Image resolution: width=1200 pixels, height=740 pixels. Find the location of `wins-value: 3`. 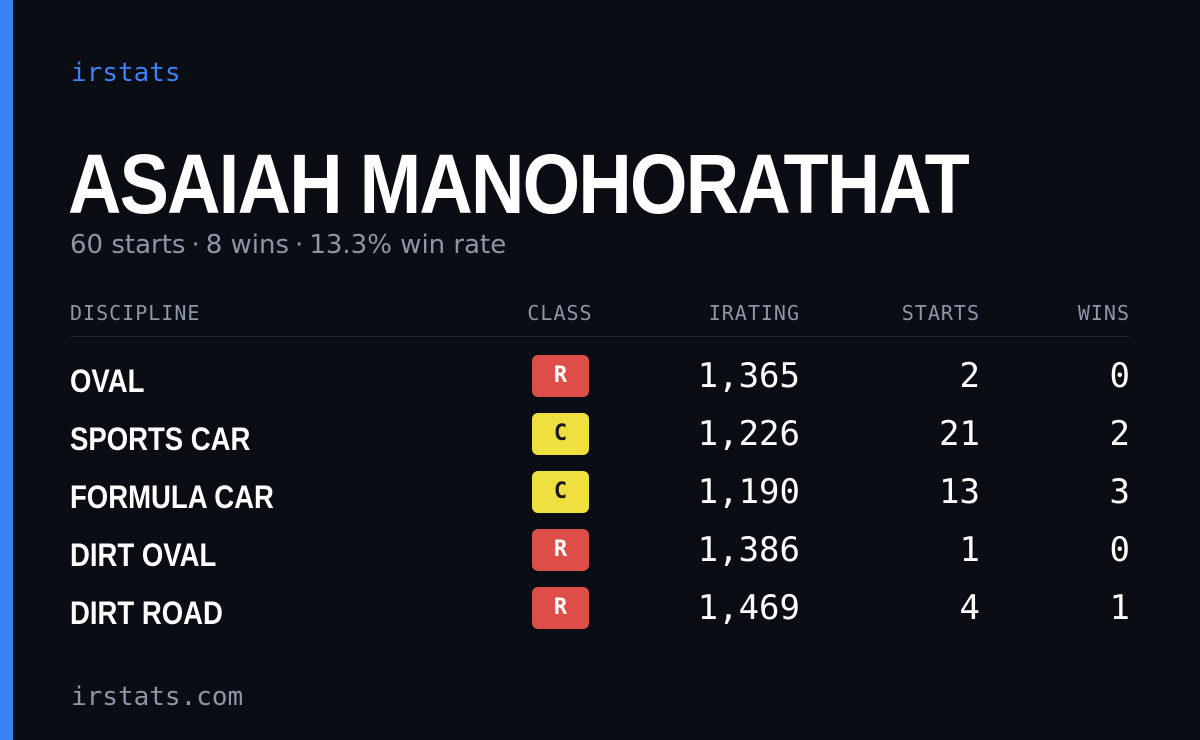

wins-value: 3 is located at coordinates (1119, 492).